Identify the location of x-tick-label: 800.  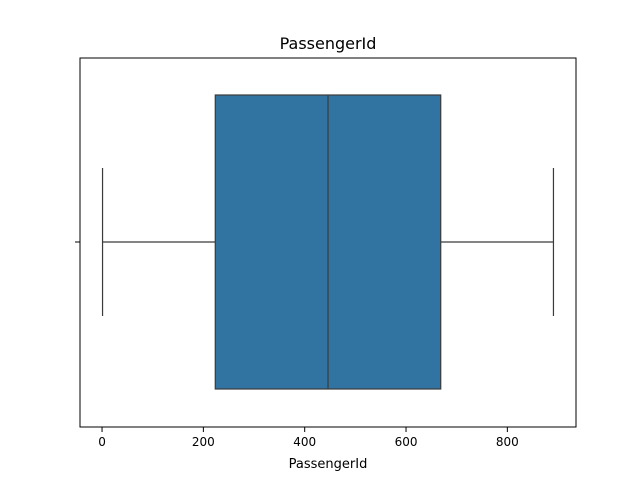
(507, 442).